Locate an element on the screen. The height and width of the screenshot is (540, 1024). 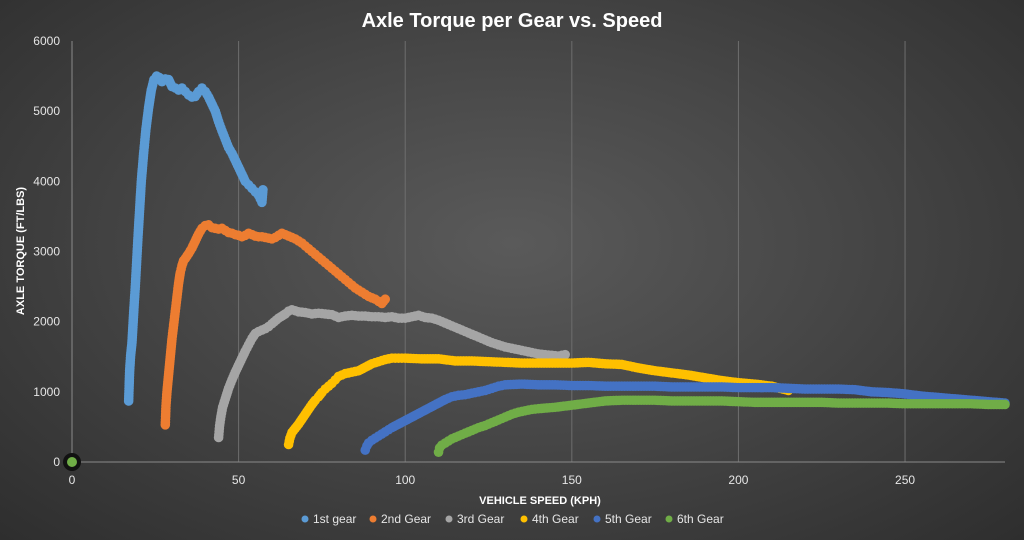
y-tick-label: 5000 is located at coordinates (46, 111).